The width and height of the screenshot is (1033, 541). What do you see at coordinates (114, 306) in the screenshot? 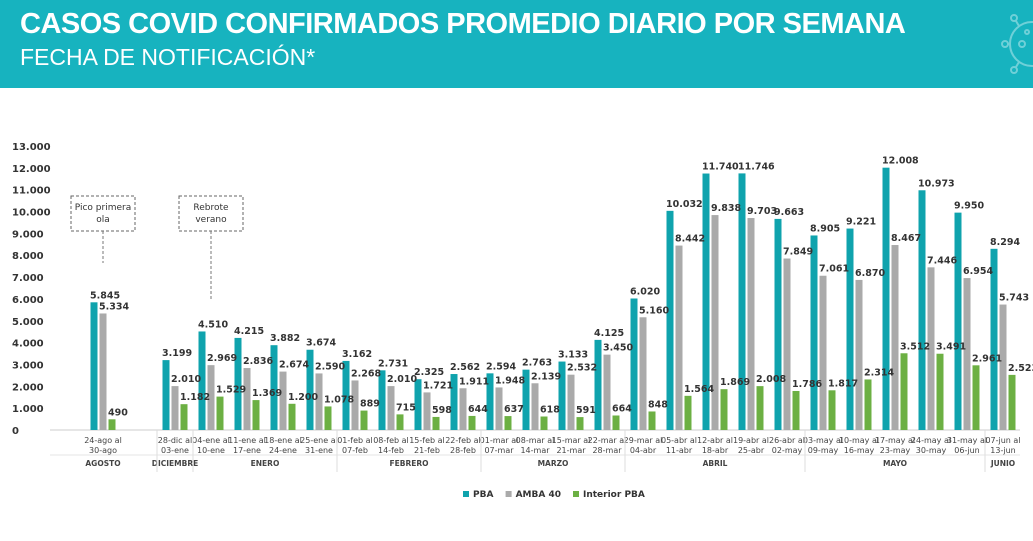
I see `data-label: 5.334` at bounding box center [114, 306].